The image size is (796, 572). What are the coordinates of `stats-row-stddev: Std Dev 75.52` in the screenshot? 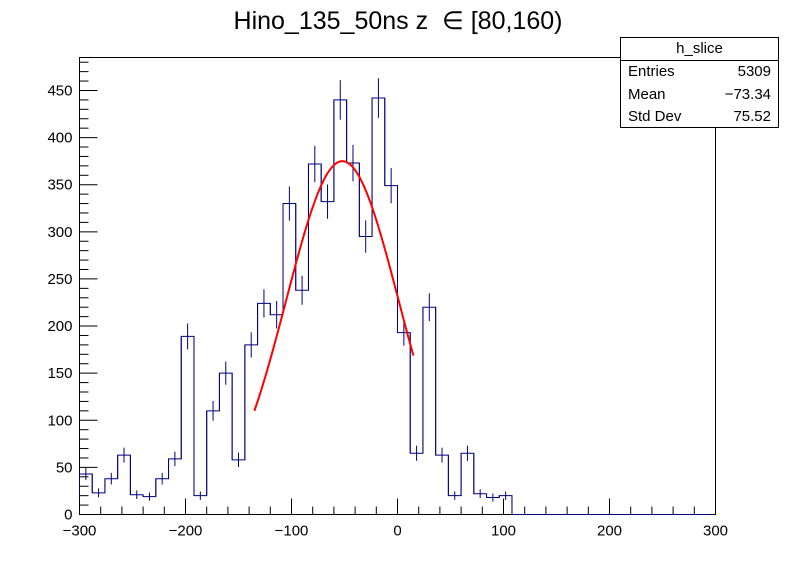 It's located at (699, 117).